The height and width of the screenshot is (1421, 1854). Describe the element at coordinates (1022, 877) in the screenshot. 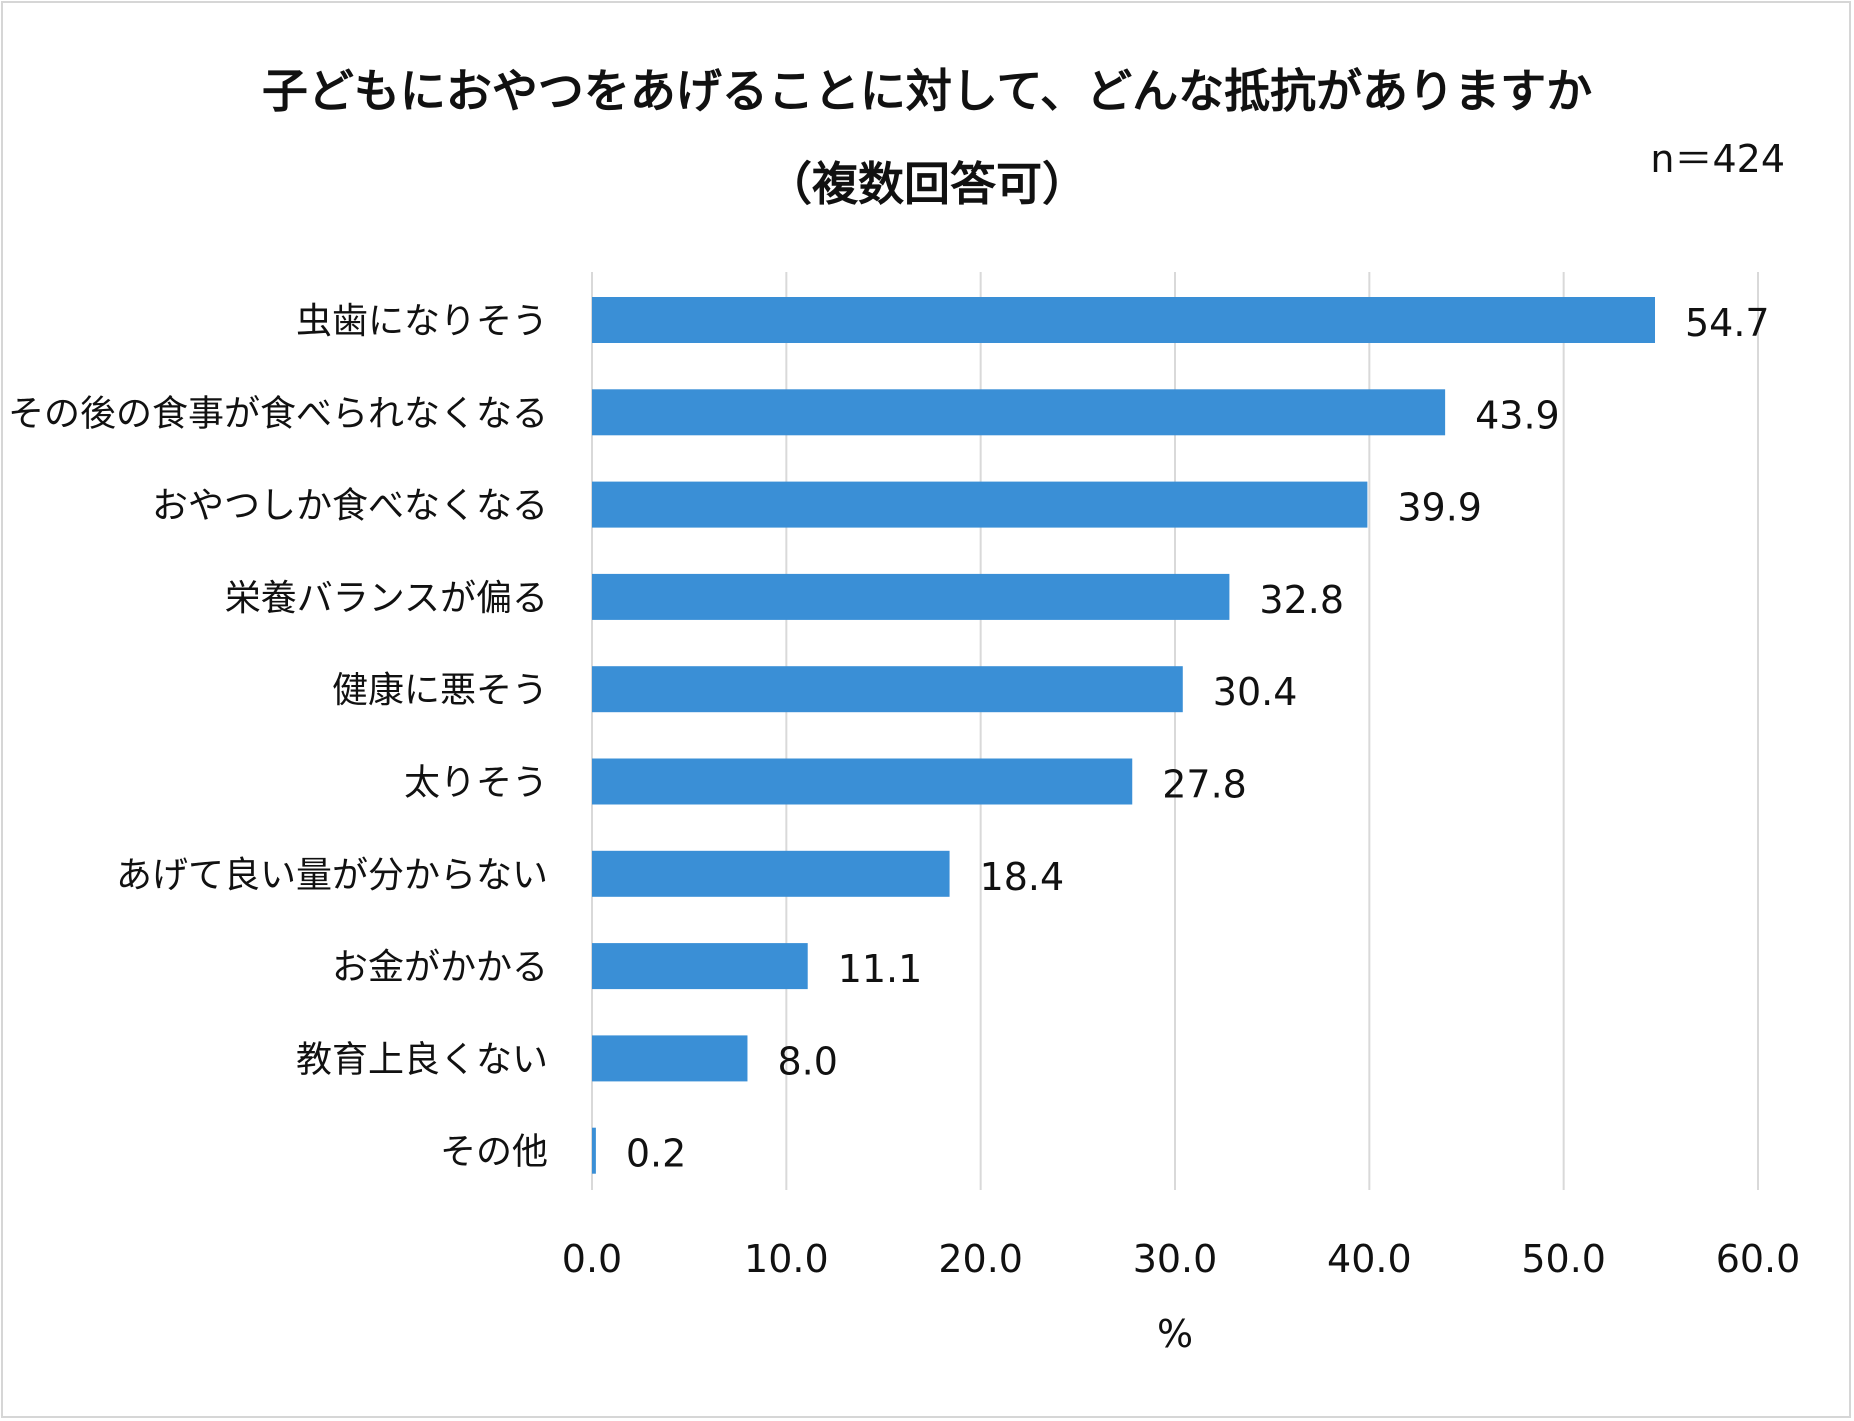

I see `data-label: 18.4` at that location.